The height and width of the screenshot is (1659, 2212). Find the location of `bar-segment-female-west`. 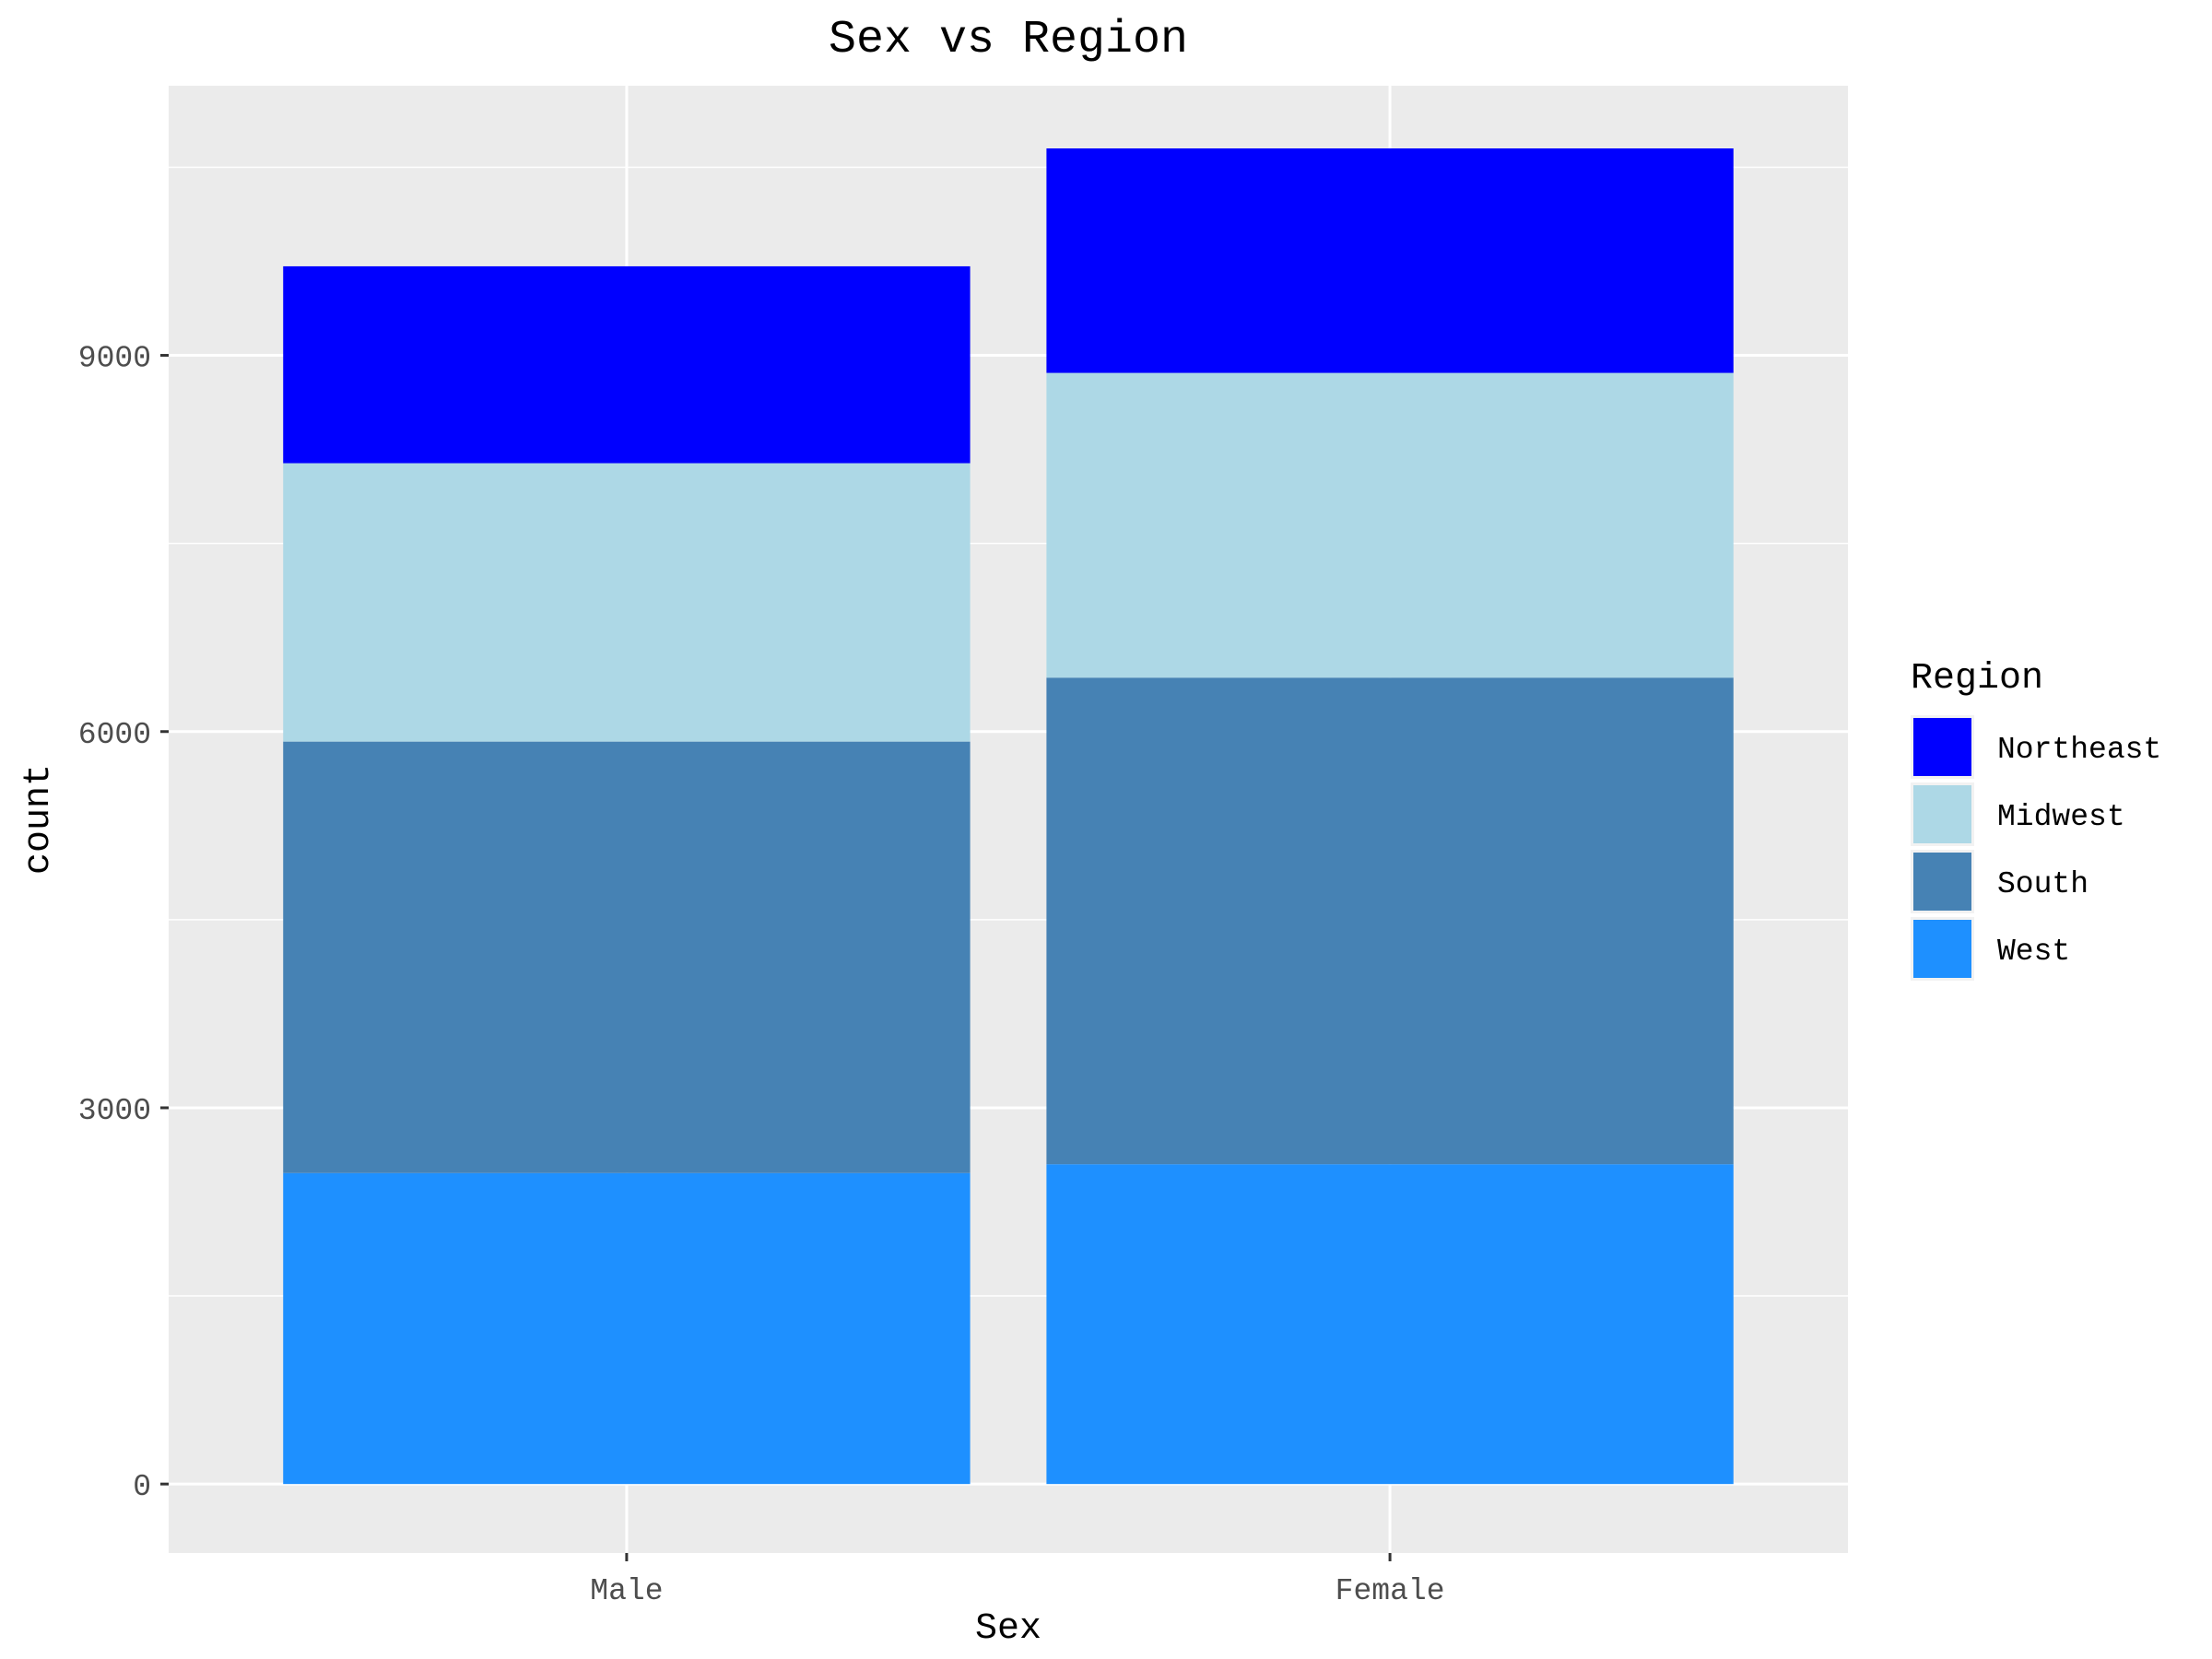

bar-segment-female-west is located at coordinates (1390, 1324).